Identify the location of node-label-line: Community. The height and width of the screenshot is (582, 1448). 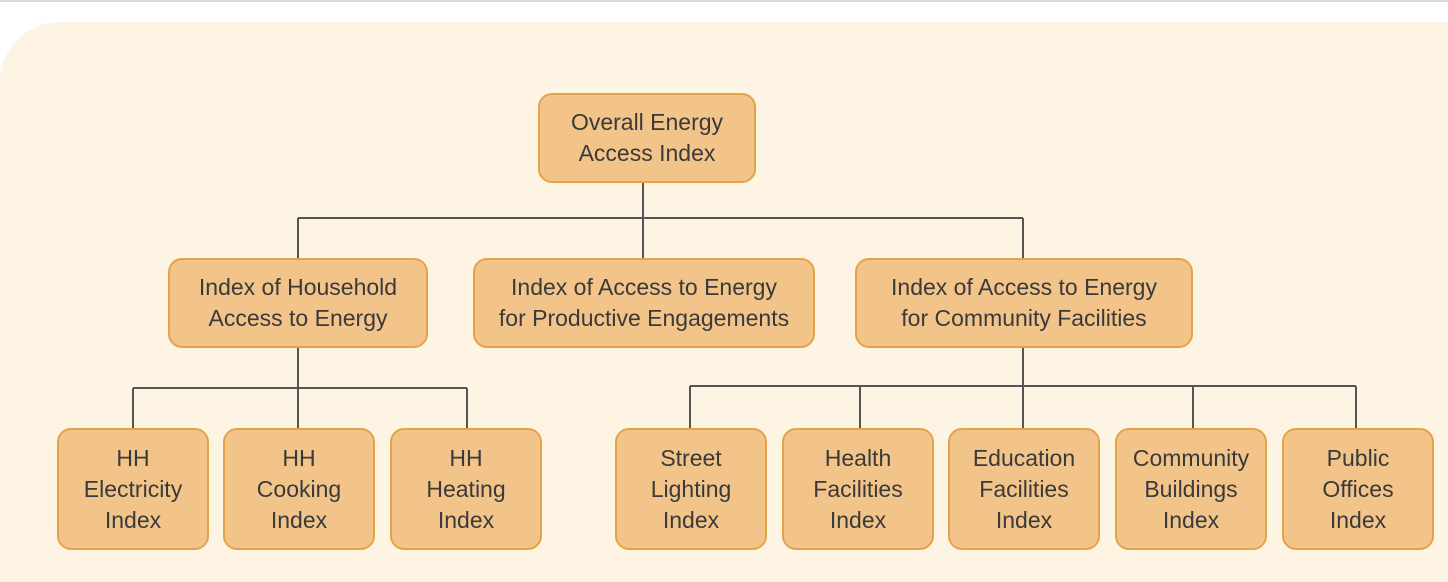
(1191, 457).